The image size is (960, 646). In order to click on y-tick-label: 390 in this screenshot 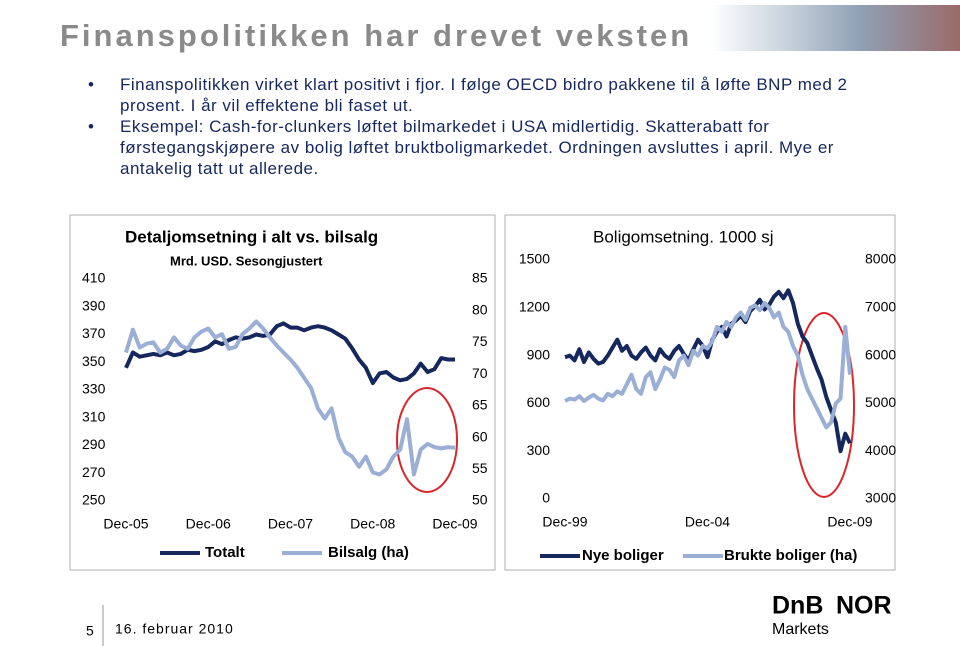, I will do `click(94, 305)`.